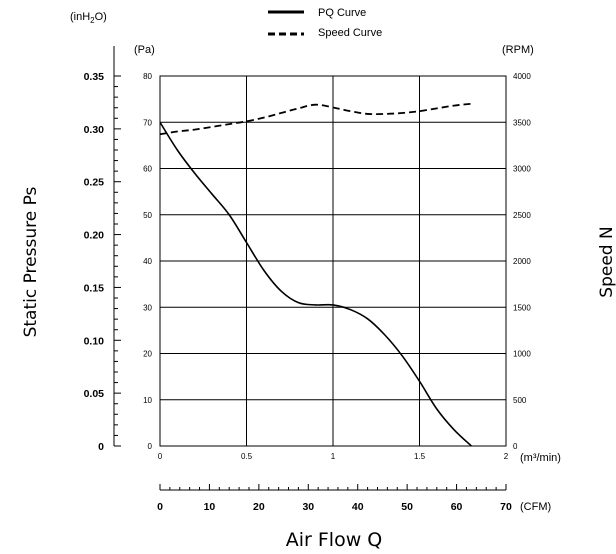 The width and height of the screenshot is (616, 554). What do you see at coordinates (506, 507) in the screenshot?
I see `cfm-tick-label: 70` at bounding box center [506, 507].